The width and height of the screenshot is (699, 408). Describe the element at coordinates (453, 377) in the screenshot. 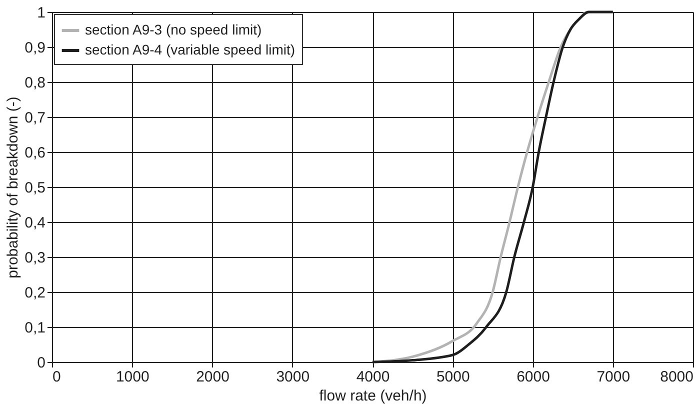

I see `x-tick-label: 5000` at that location.